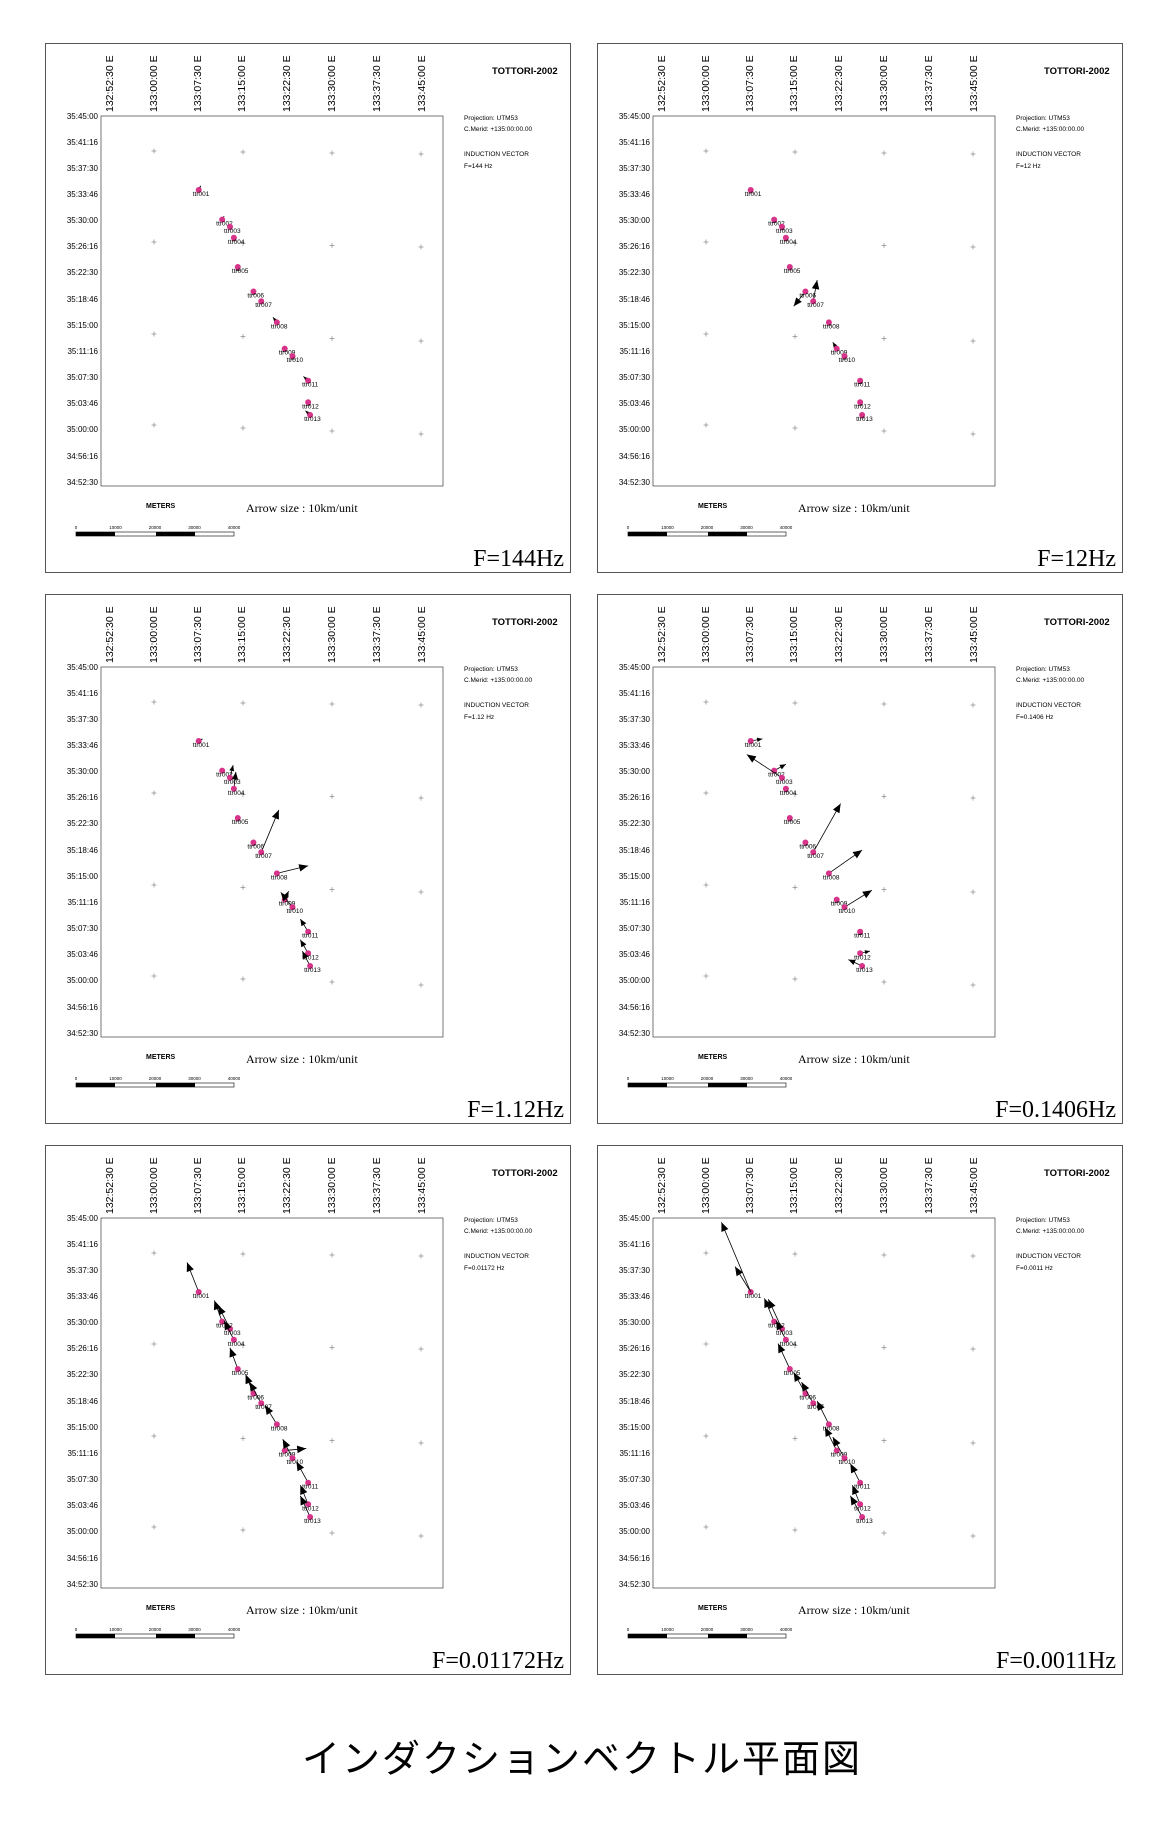 The width and height of the screenshot is (1164, 1831). I want to click on latitude-label: 35:00:00, so click(83, 1531).